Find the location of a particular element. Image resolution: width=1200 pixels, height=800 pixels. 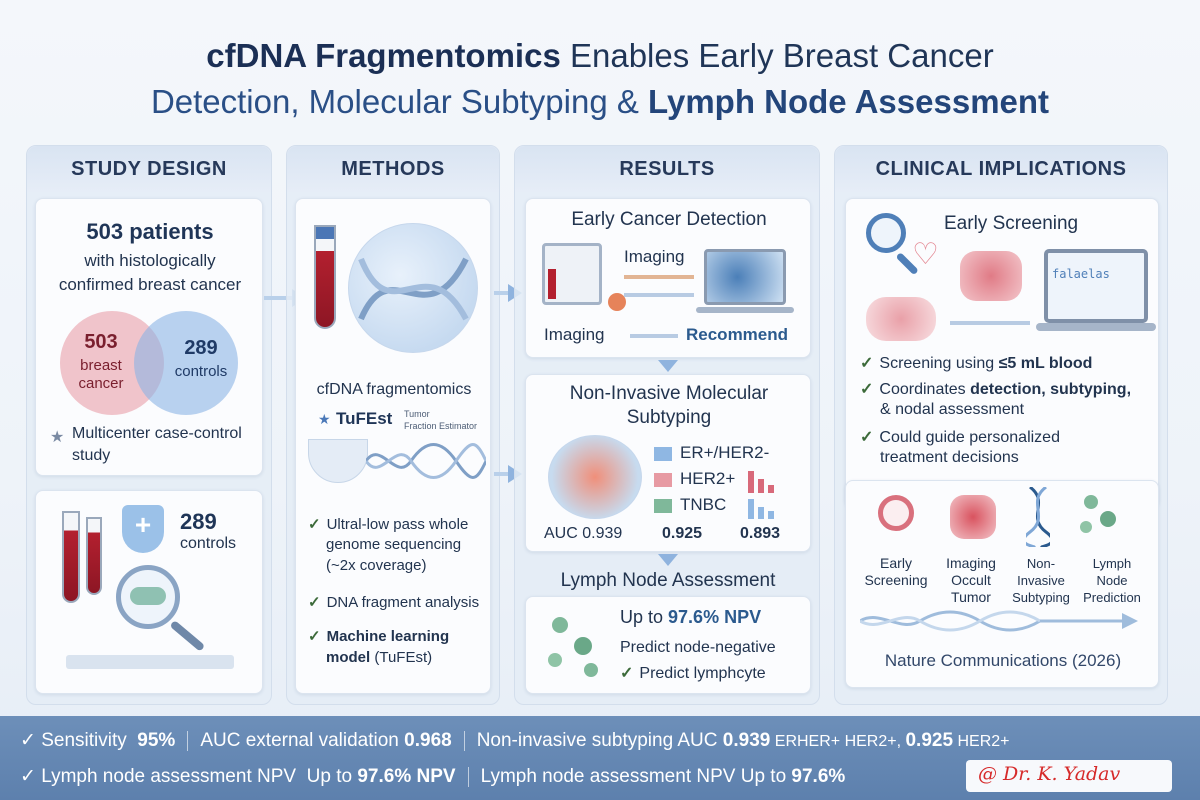

patients-count: 503 patients is located at coordinates (150, 231).